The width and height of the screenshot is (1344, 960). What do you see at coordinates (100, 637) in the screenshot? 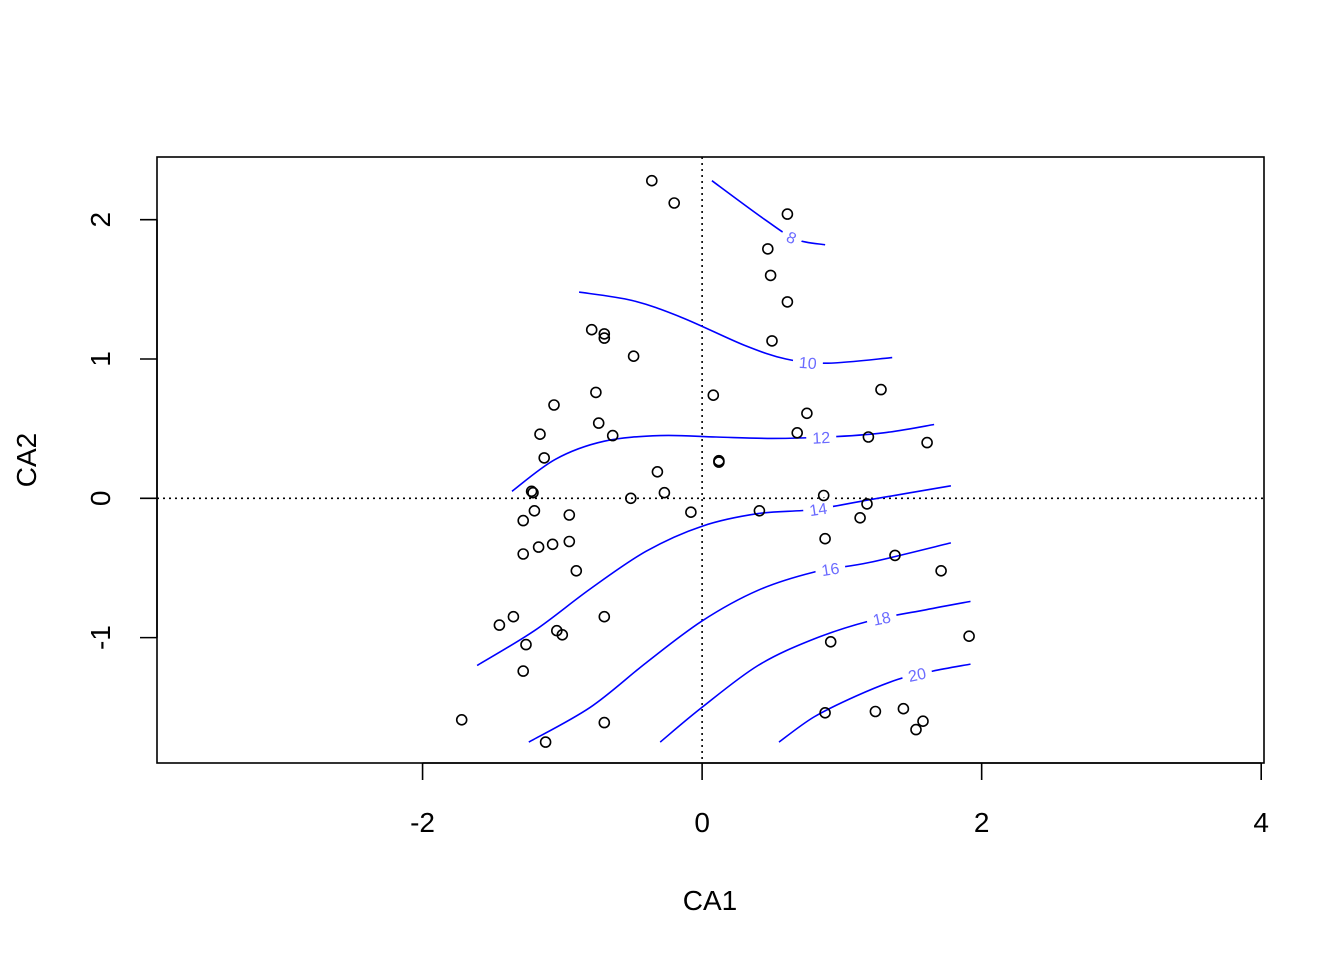
I see `y-tick-label: -1` at bounding box center [100, 637].